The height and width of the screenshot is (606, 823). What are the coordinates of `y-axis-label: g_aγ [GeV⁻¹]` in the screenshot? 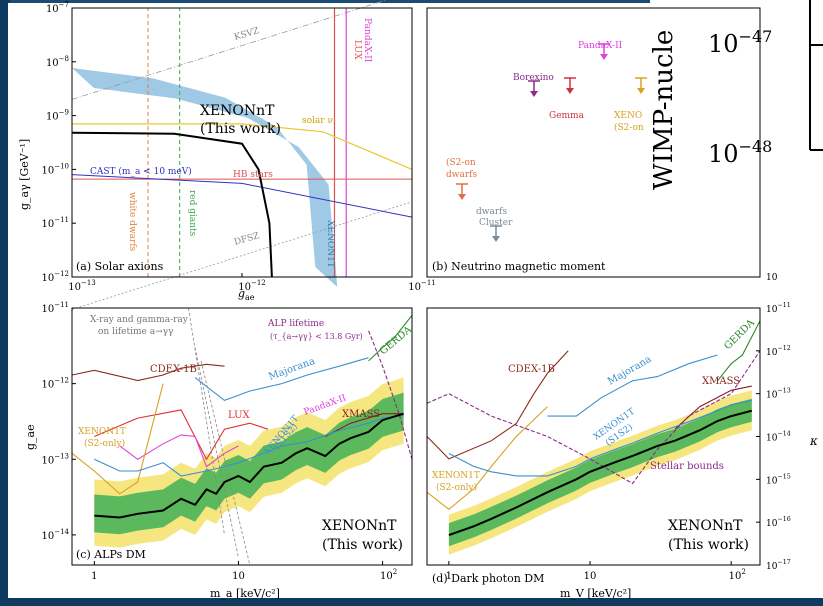 It's located at (24, 174).